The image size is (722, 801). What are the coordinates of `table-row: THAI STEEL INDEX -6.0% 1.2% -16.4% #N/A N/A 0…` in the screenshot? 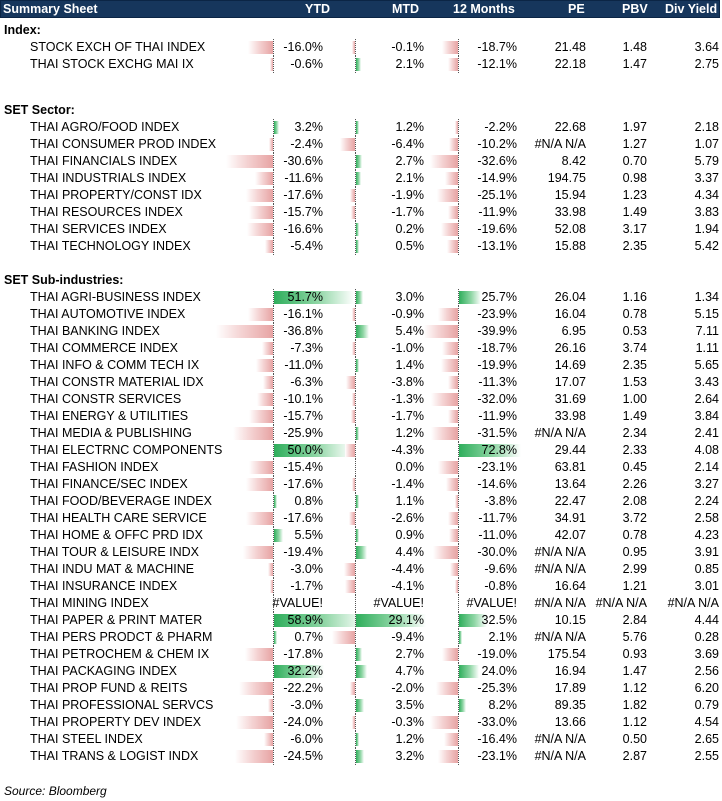 It's located at (361, 739).